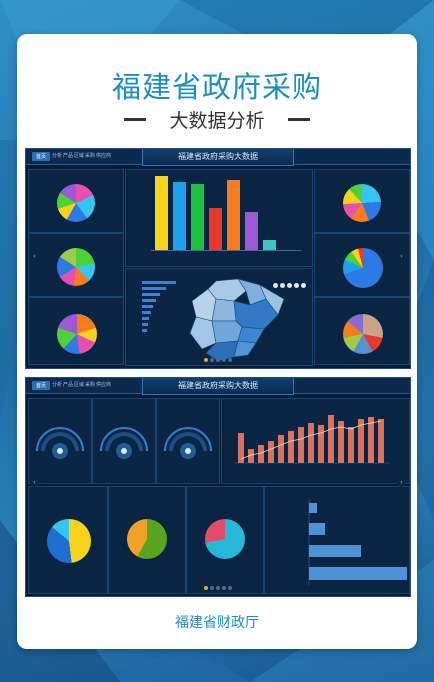 The width and height of the screenshot is (434, 682). I want to click on dashboard-1-title: 福建省政府采购大数据, so click(218, 157).